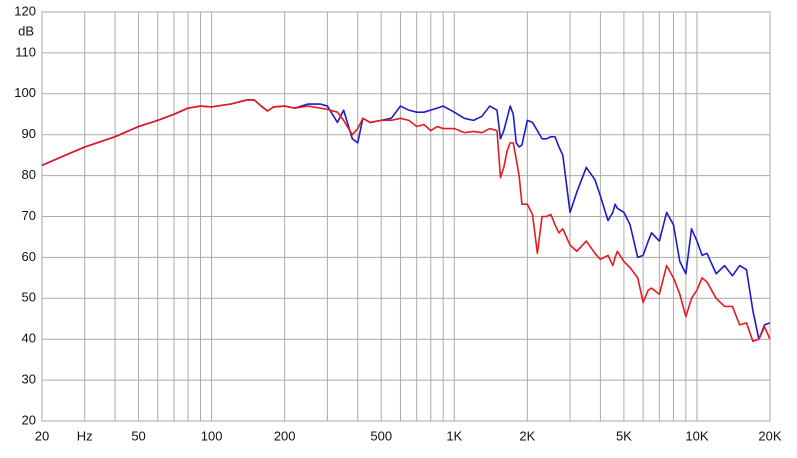 The image size is (797, 458). I want to click on x-tick-label: 20K, so click(769, 435).